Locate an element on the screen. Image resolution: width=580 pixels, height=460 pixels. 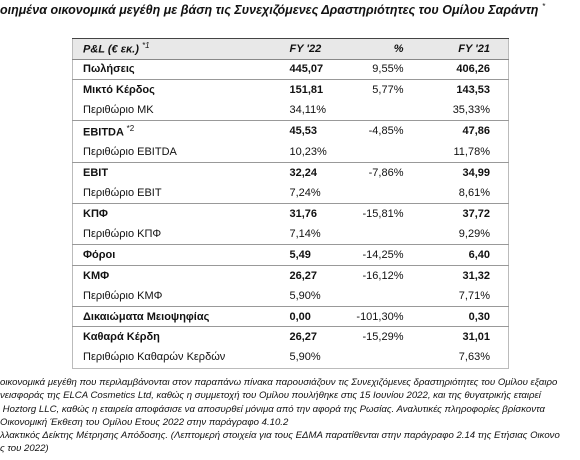
value-fy21: 11,78% is located at coordinates (472, 151).